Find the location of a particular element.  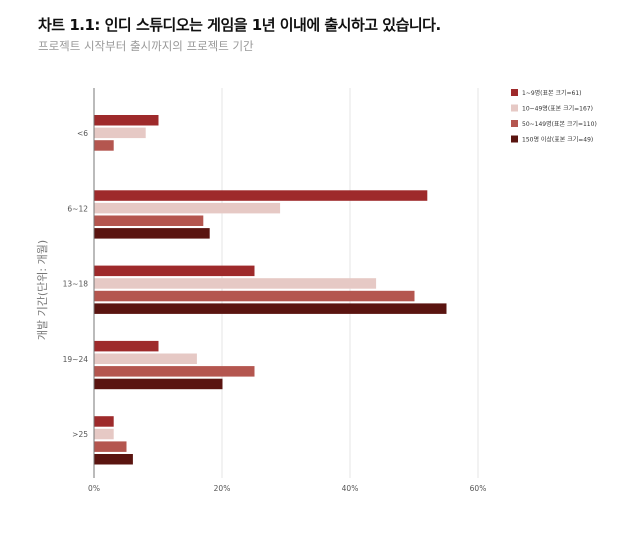

legend-label: 50~149명(표본 크기=110) is located at coordinates (559, 124).